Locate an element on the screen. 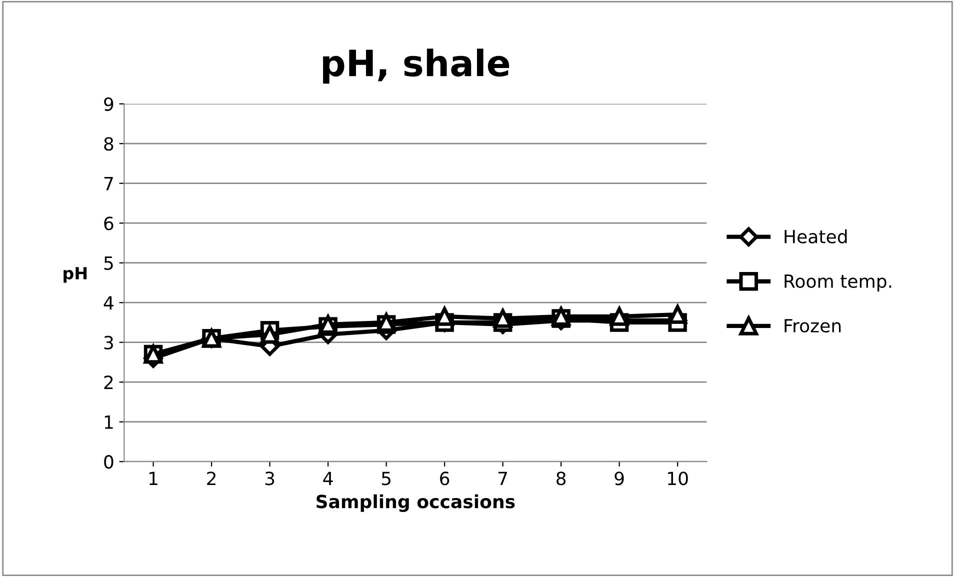 The image size is (955, 577). x-tick-label: 9 is located at coordinates (619, 479).